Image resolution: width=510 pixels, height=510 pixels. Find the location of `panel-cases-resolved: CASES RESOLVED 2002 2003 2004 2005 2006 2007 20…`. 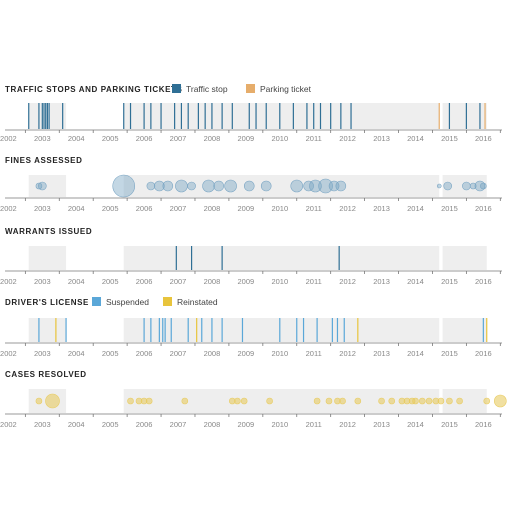

panel-cases-resolved: CASES RESOLVED 2002 2003 2004 2005 2006 2007 20… is located at coordinates (253, 399).